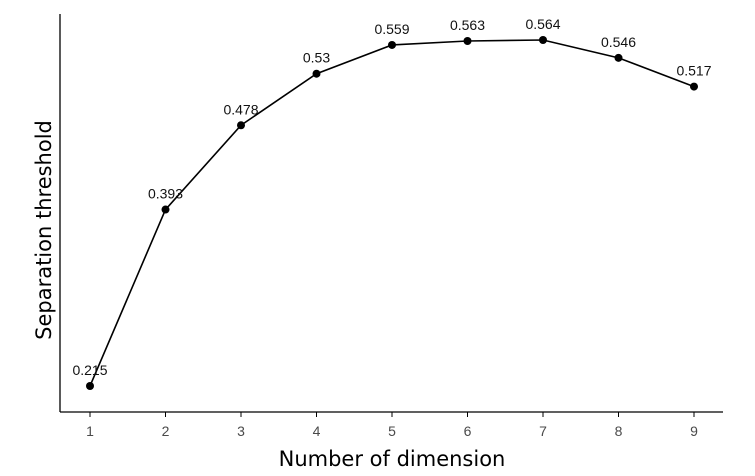 The image size is (755, 476). What do you see at coordinates (392, 459) in the screenshot?
I see `x-axis-title: Number of dimension` at bounding box center [392, 459].